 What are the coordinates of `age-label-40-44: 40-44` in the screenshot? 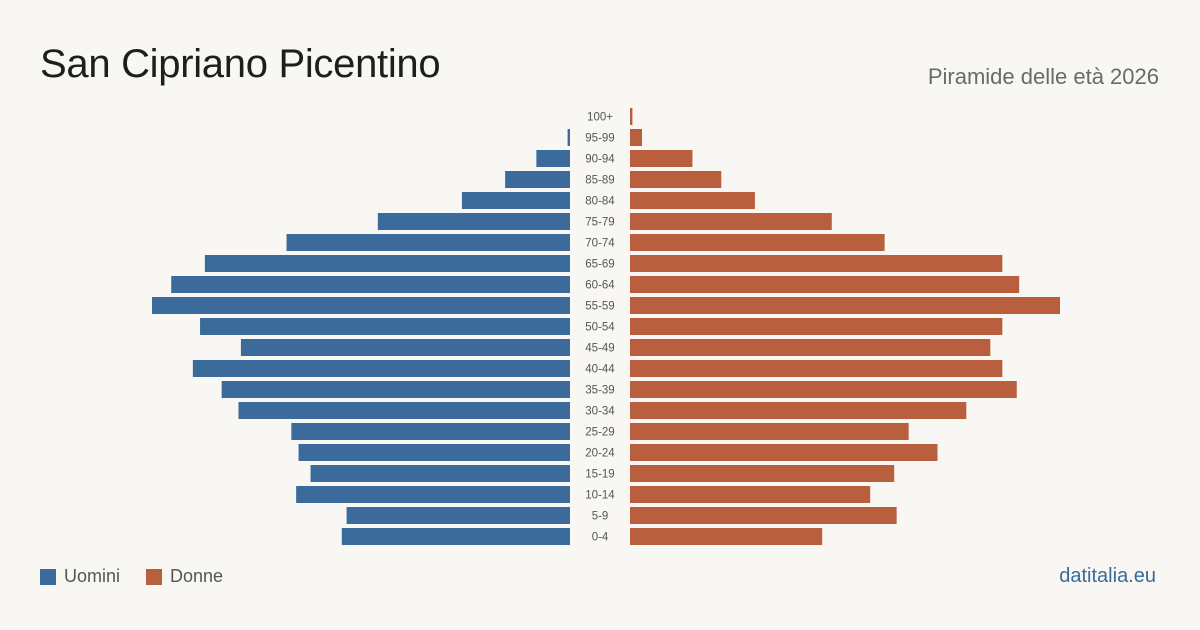 It's located at (600, 370).